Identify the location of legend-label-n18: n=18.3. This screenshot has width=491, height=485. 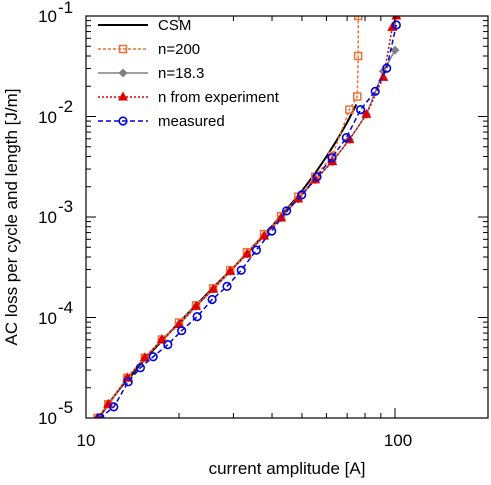
(181, 73).